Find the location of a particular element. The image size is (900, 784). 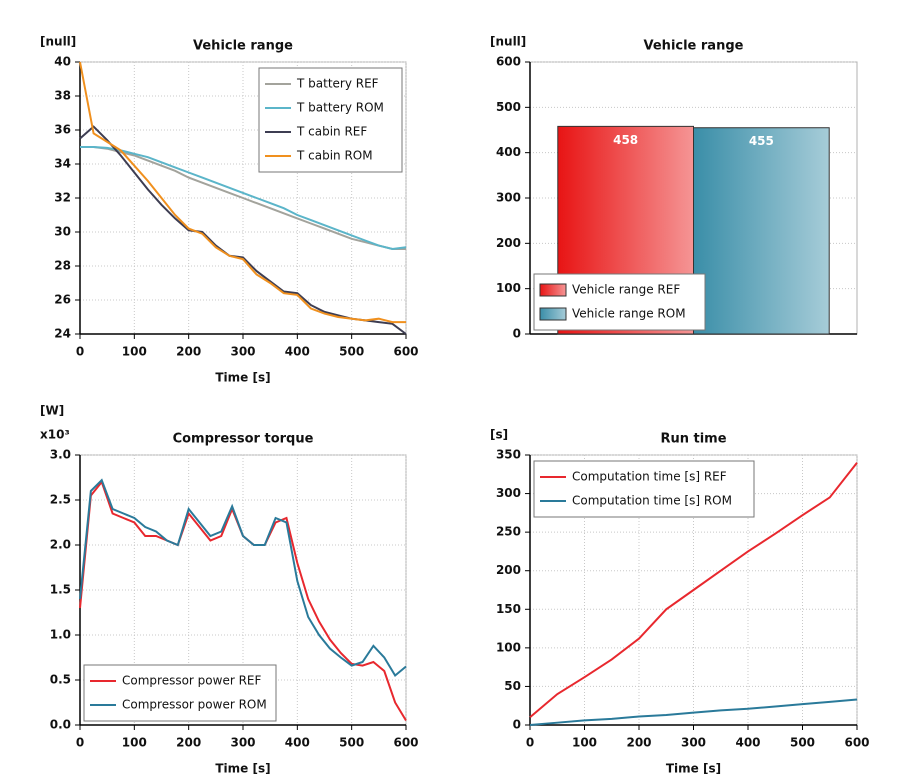

legend-label: Computation time [s] ROM is located at coordinates (652, 501).